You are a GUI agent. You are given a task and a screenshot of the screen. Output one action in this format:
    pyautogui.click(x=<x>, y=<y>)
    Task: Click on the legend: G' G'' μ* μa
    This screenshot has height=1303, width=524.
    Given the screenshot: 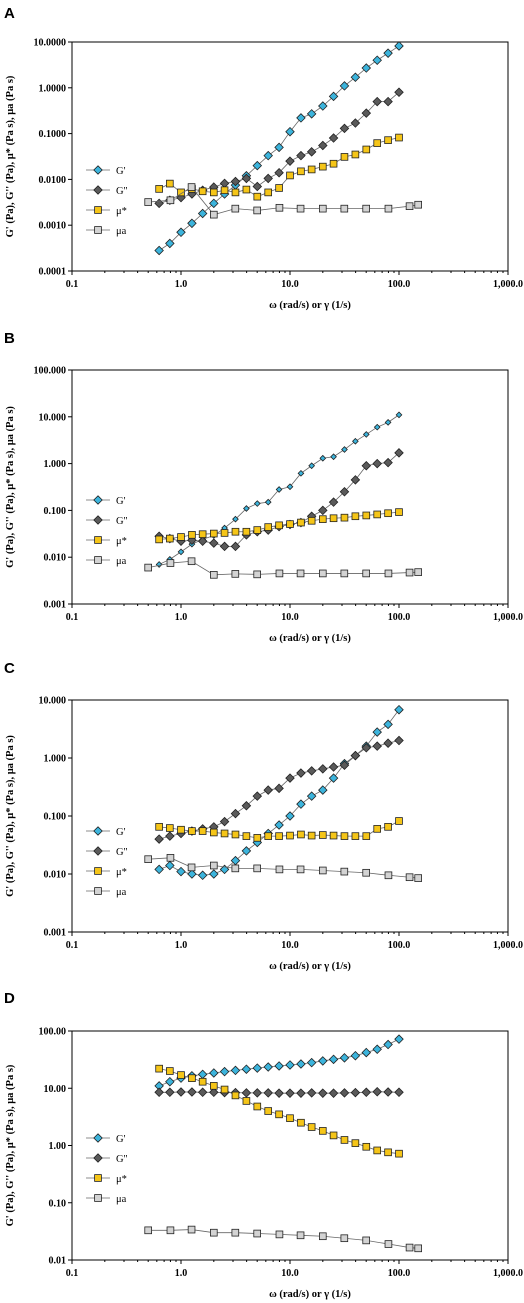 What is the action you would take?
    pyautogui.click(x=106, y=1169)
    